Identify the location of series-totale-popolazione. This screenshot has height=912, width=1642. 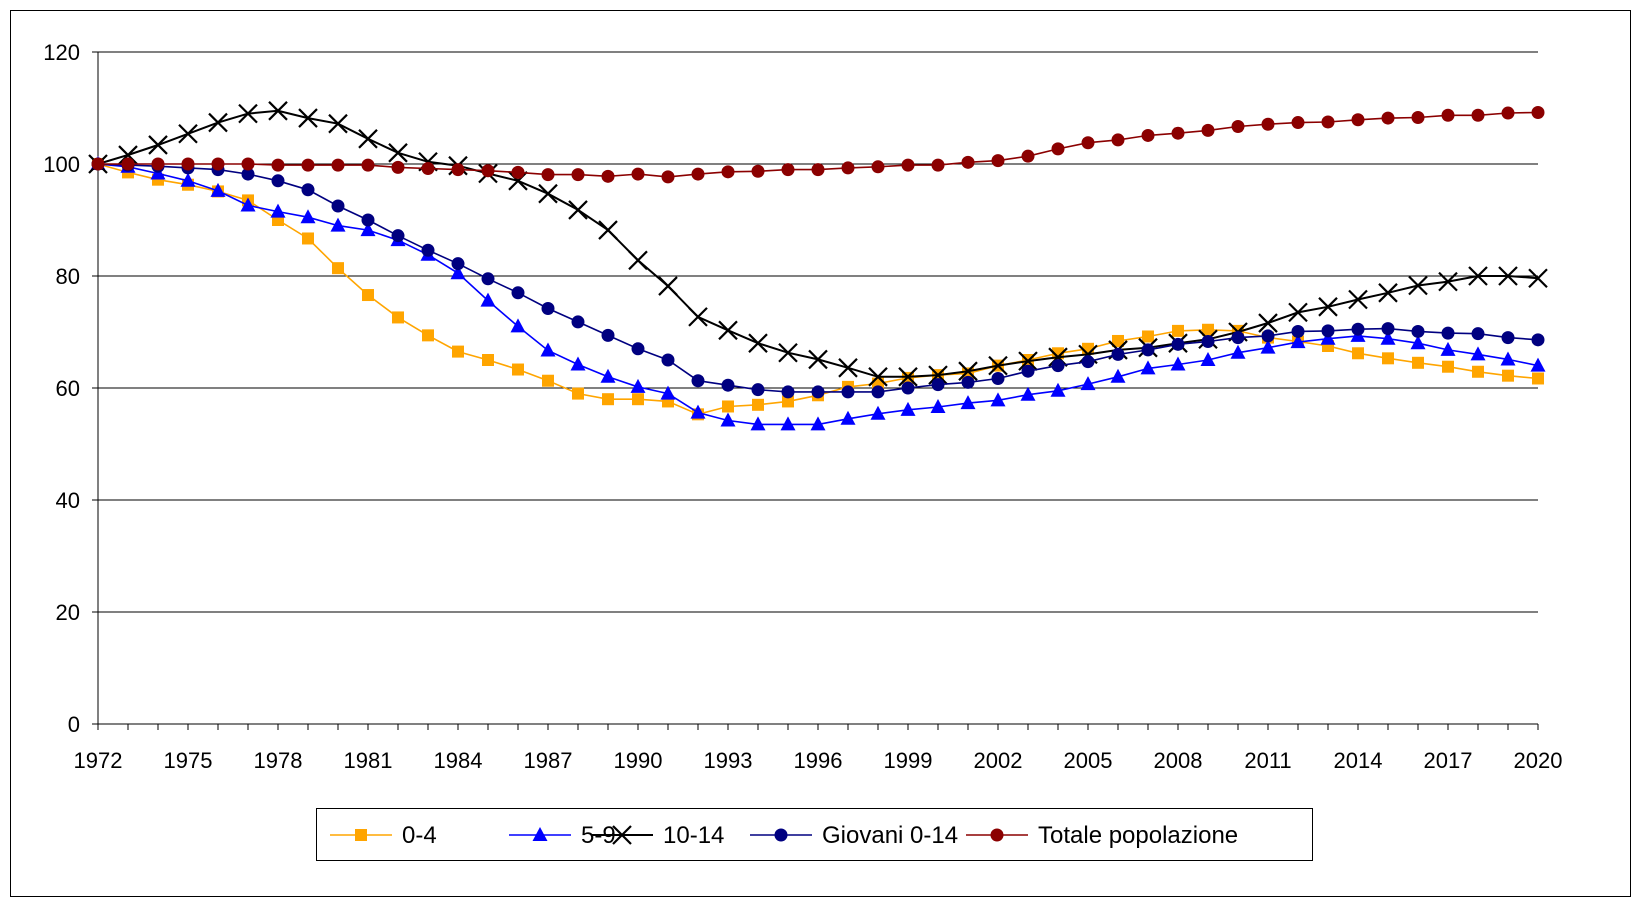
(818, 144).